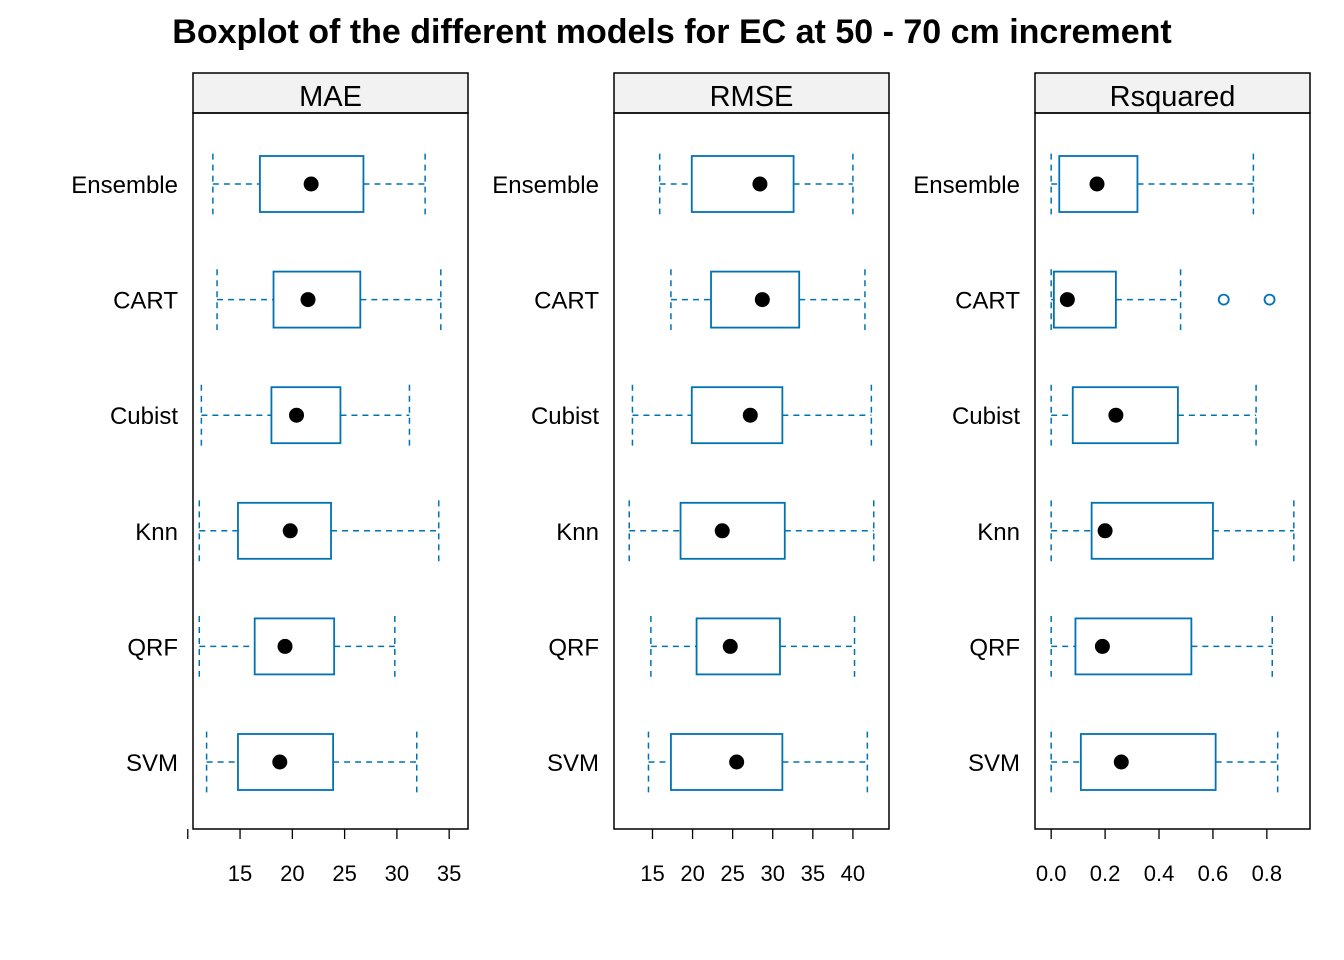 The height and width of the screenshot is (960, 1344). Describe the element at coordinates (1051, 873) in the screenshot. I see `x-tick-label: 0.0` at that location.